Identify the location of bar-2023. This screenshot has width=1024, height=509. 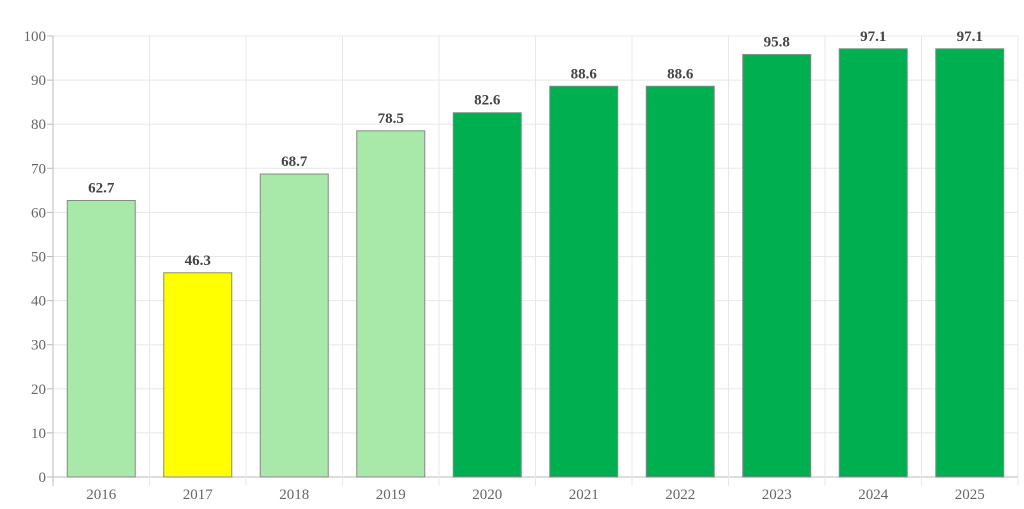
(777, 266).